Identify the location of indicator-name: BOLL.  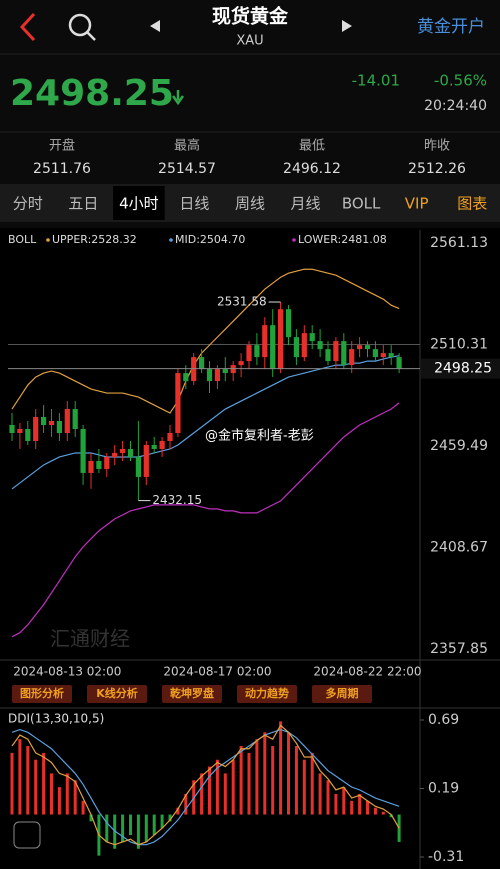
(22, 239).